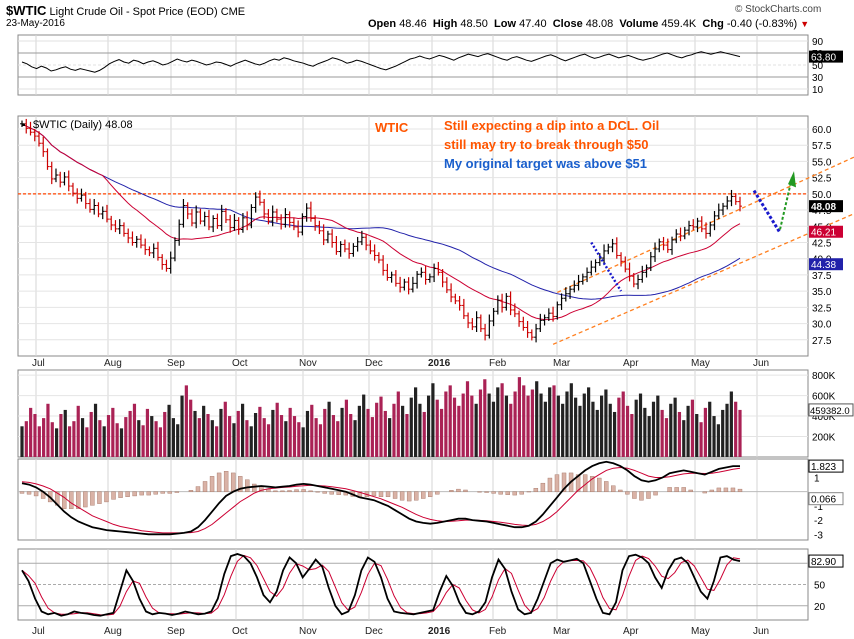  What do you see at coordinates (700, 631) in the screenshot?
I see `x-tick-label-bottom: May` at bounding box center [700, 631].